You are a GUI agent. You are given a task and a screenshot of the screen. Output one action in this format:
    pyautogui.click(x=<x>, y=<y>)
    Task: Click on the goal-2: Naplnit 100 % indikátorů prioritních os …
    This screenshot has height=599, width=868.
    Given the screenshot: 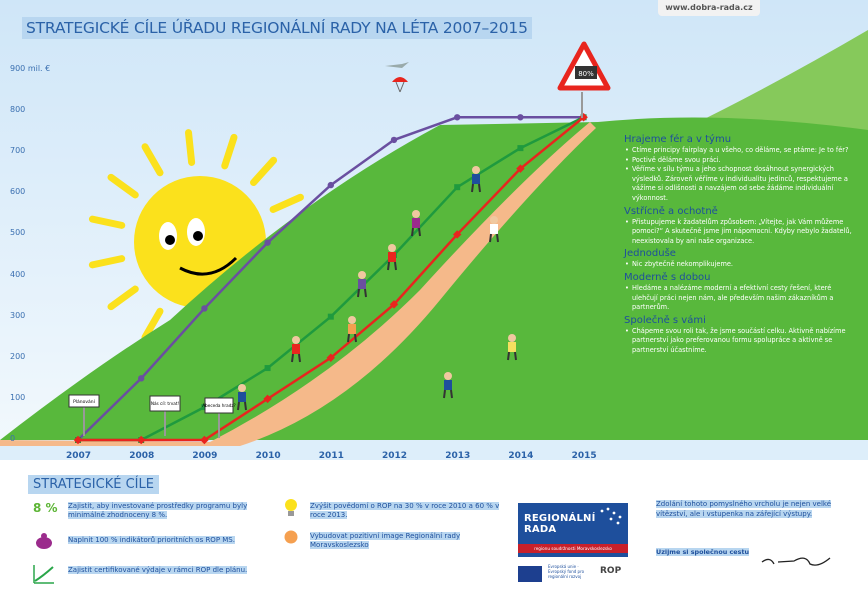 What is the action you would take?
    pyautogui.click(x=168, y=540)
    